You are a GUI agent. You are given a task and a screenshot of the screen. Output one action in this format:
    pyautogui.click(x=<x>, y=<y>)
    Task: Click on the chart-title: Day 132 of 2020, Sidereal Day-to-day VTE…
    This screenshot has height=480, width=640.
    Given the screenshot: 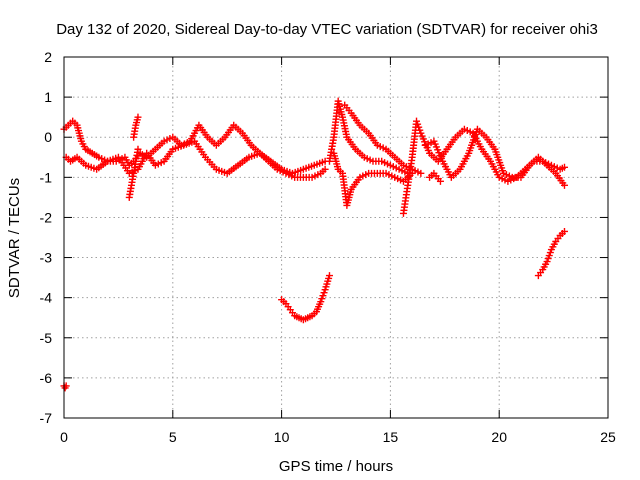 What is the action you would take?
    pyautogui.click(x=327, y=29)
    